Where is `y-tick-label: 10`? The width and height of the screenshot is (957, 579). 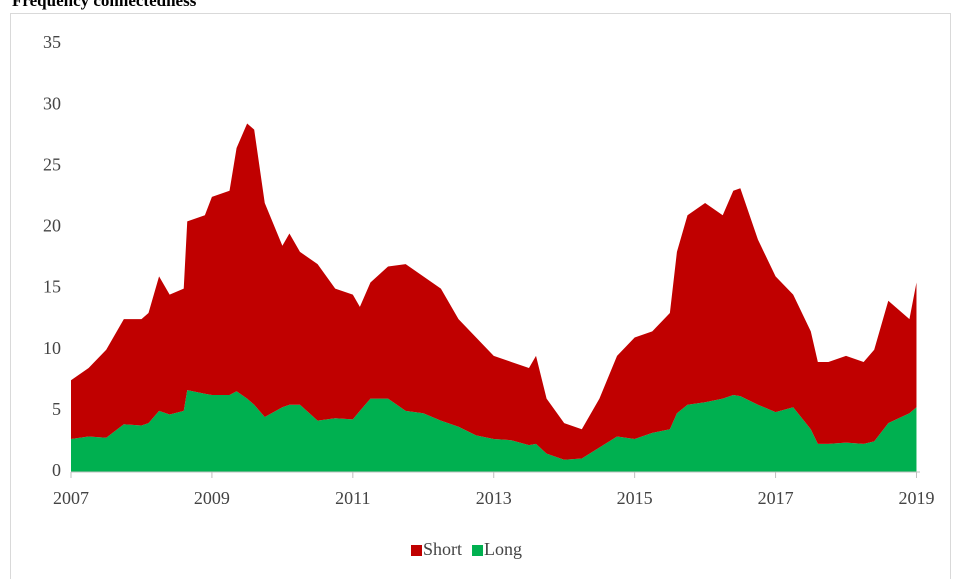
y-tick-label: 10 is located at coordinates (52, 348).